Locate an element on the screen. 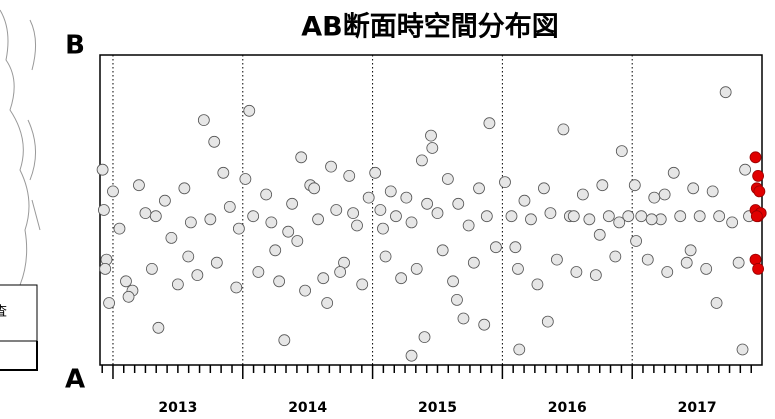 The height and width of the screenshot is (419, 775). bottom-label: A is located at coordinates (75, 380).